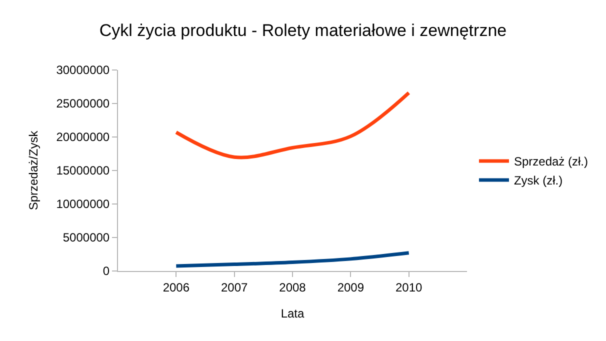 Image resolution: width=606 pixels, height=341 pixels. Describe the element at coordinates (83, 70) in the screenshot. I see `y-tick-label: 30000000` at that location.